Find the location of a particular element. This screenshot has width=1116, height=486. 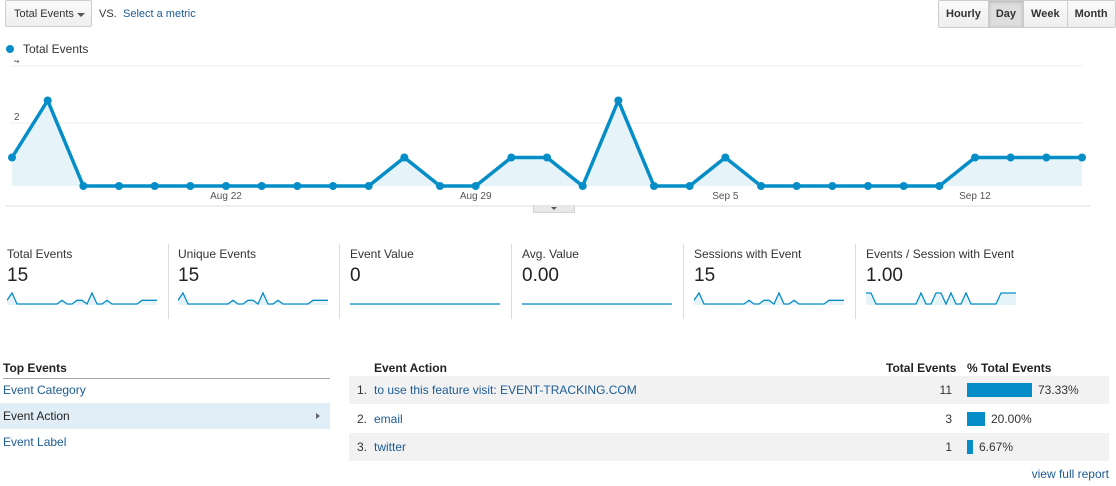

scorecard-label: Avg. Value is located at coordinates (550, 254).